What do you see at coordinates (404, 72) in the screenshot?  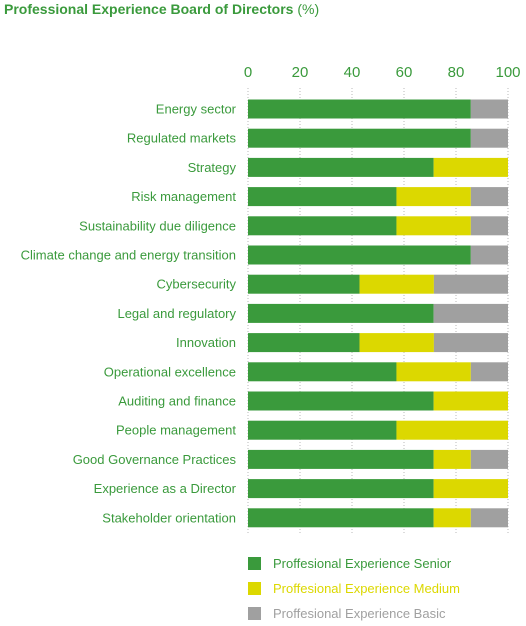 I see `x-tick-label: 60` at bounding box center [404, 72].